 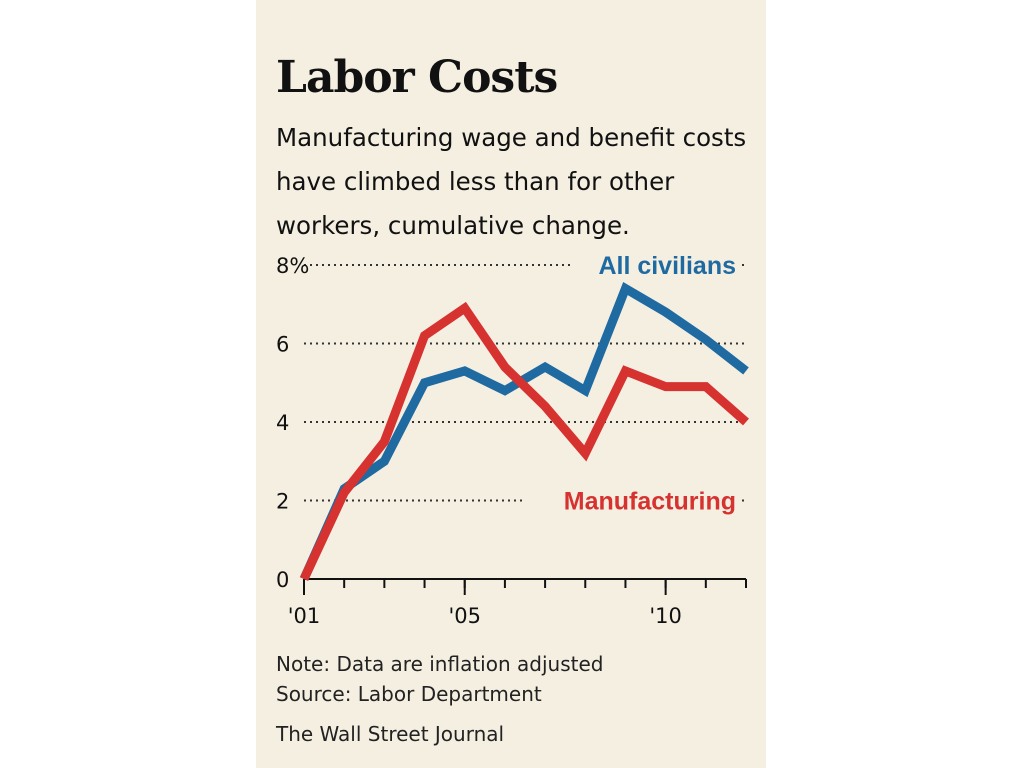 I want to click on y-tick-label: 8%, so click(x=292, y=266).